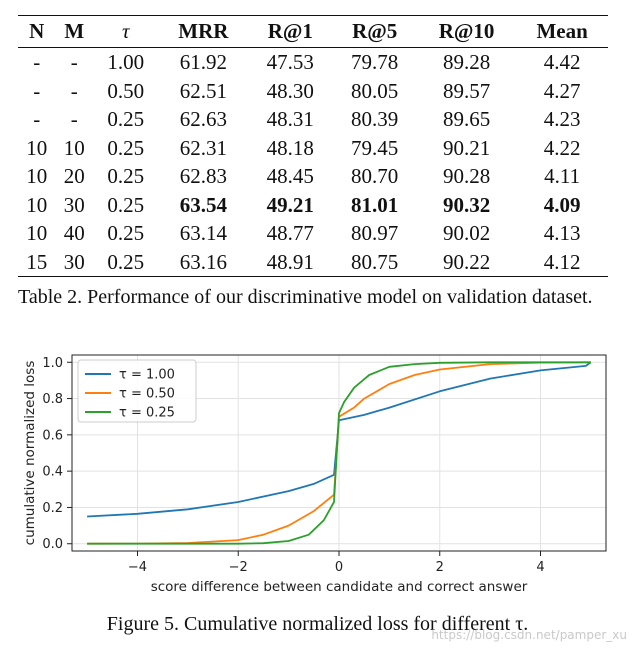 This screenshot has height=656, width=635. What do you see at coordinates (203, 147) in the screenshot?
I see `table-cell: 62.31` at bounding box center [203, 147].